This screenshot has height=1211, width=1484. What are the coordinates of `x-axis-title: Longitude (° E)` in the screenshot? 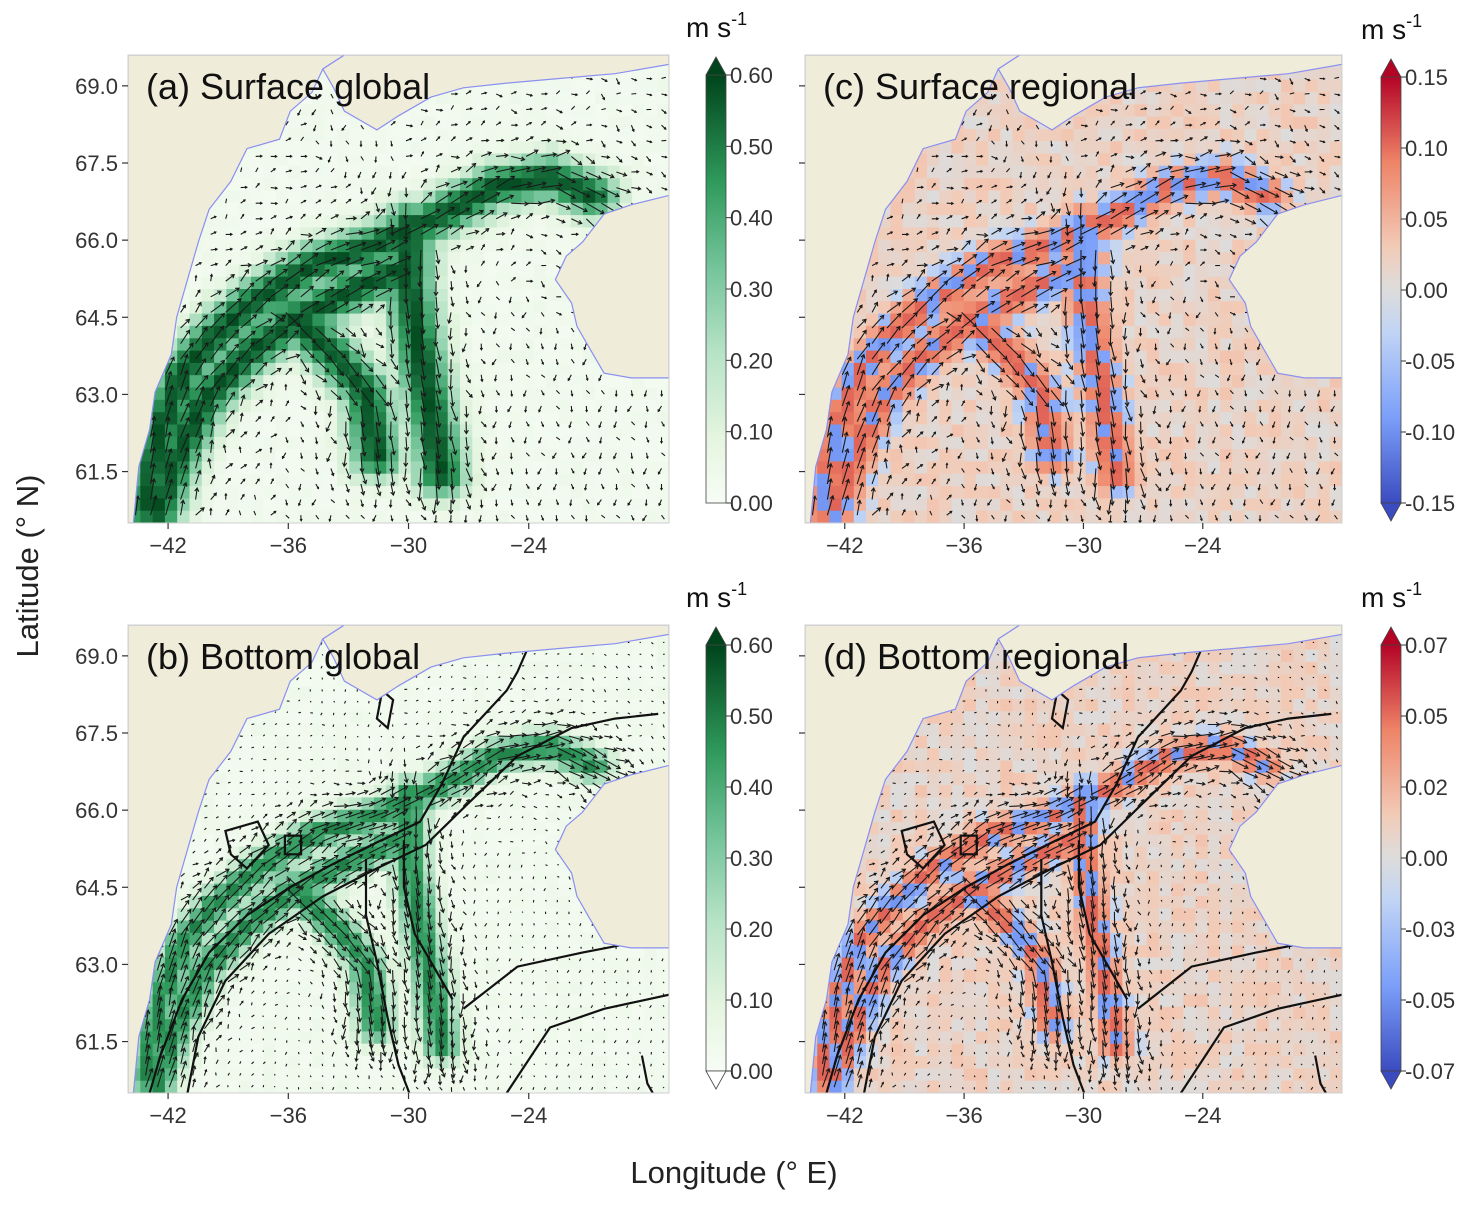 It's located at (733, 1172).